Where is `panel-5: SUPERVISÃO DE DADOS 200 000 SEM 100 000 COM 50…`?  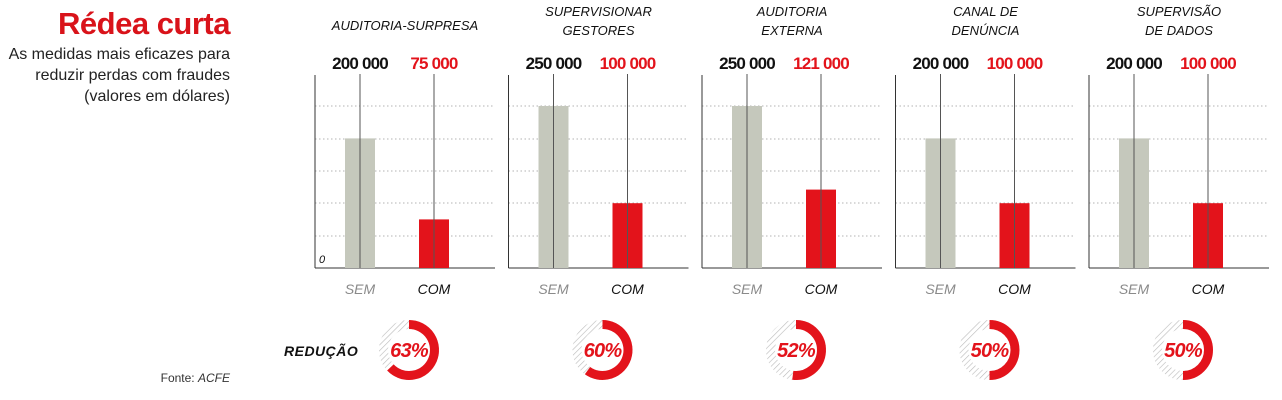
panel-5: SUPERVISÃO DE DADOS 200 000 SEM 100 000 COM 50… is located at coordinates (1178, 192).